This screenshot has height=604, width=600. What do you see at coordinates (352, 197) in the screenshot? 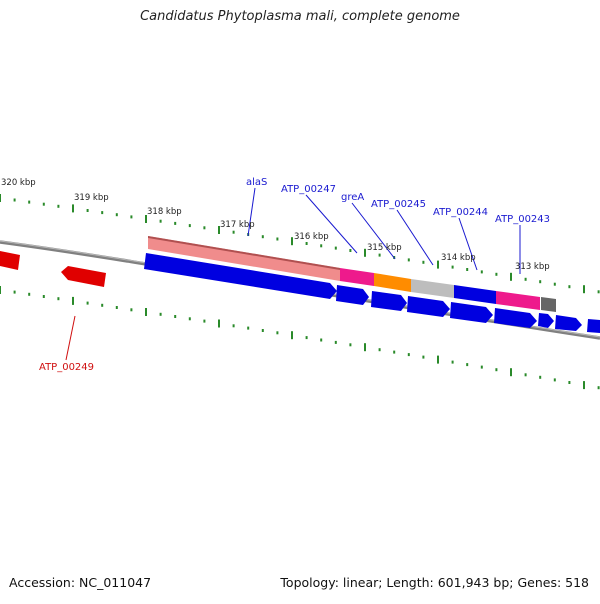
I see `gene-label-greA: greA` at bounding box center [352, 197].